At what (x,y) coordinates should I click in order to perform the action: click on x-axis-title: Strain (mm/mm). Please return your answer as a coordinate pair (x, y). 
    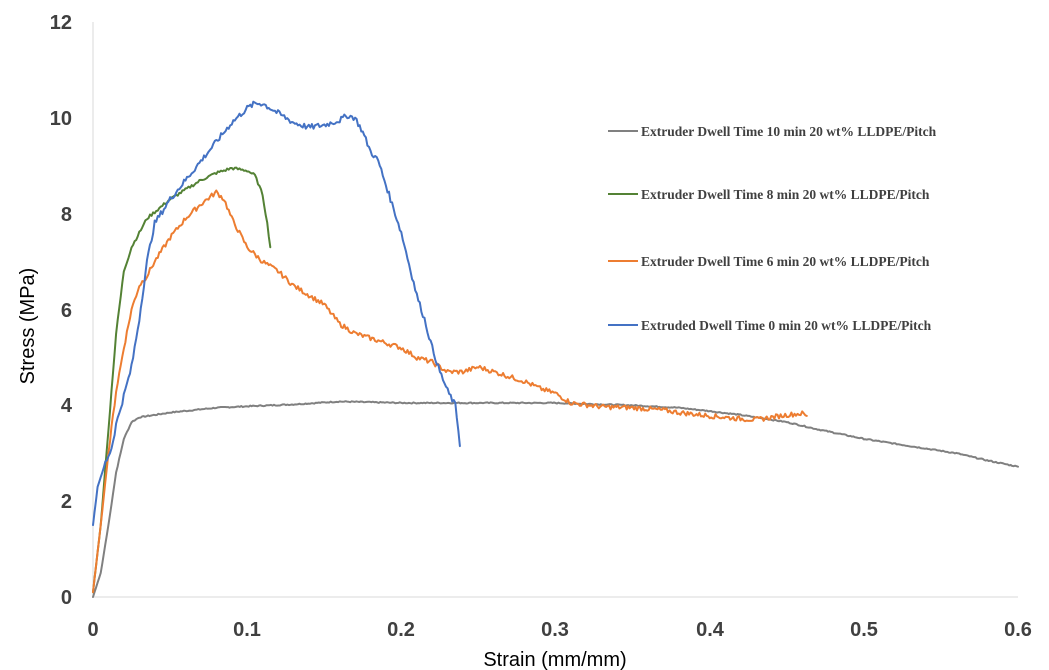
    Looking at the image, I should click on (554, 659).